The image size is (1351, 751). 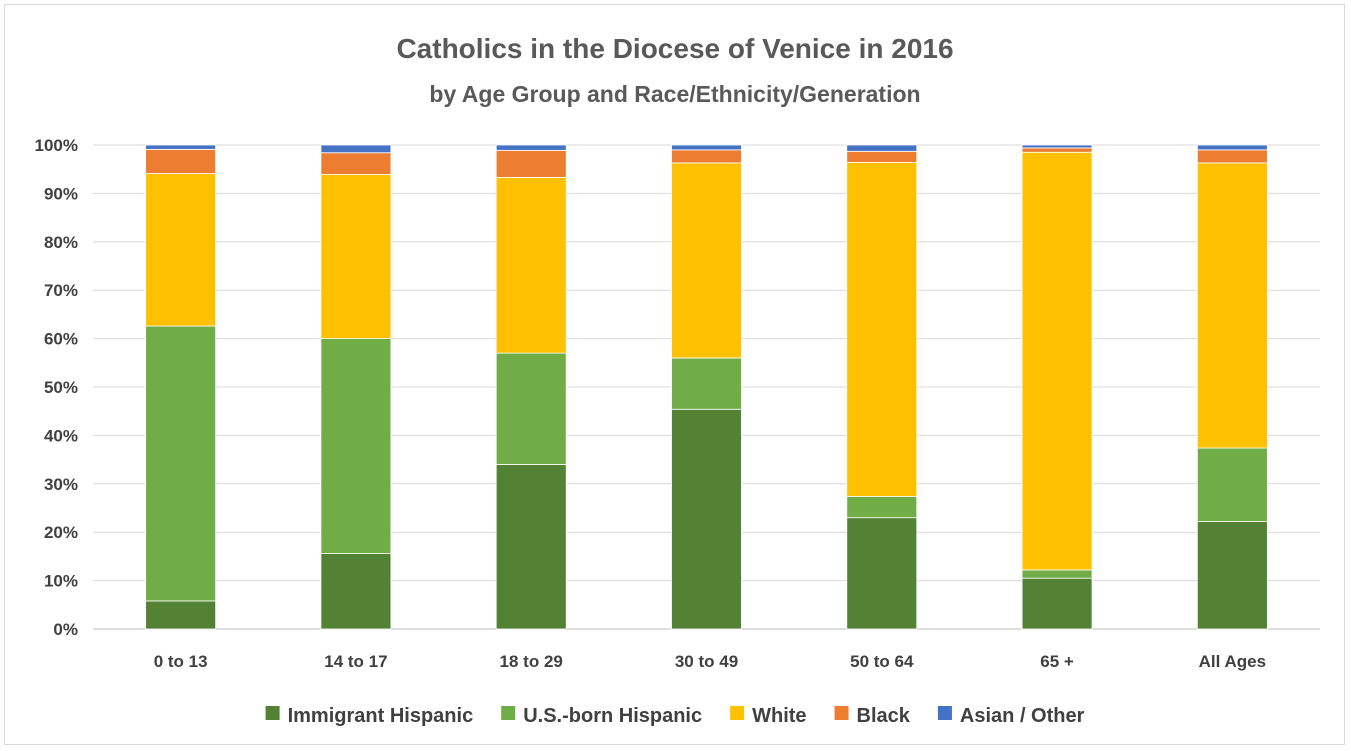 What do you see at coordinates (1057, 661) in the screenshot?
I see `x-tick-label: 65 +` at bounding box center [1057, 661].